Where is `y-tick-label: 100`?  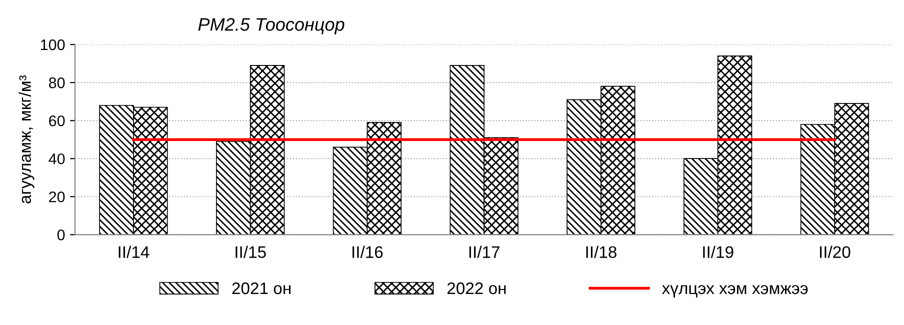 y-tick-label: 100 is located at coordinates (52, 44).